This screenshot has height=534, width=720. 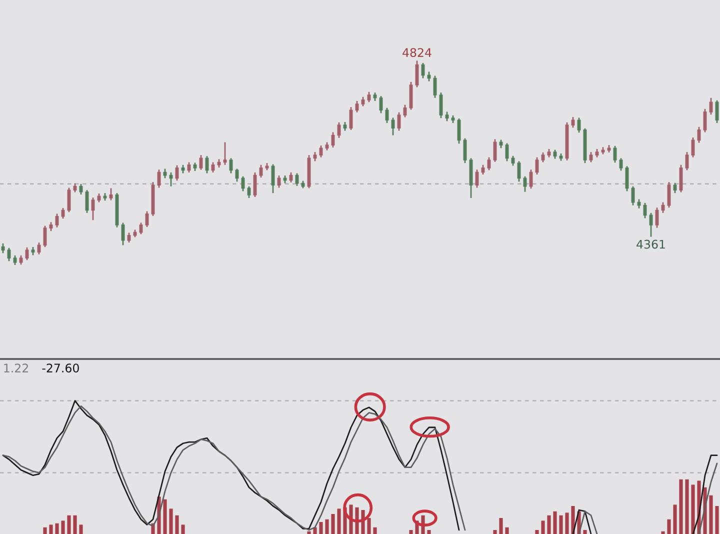 What do you see at coordinates (650, 244) in the screenshot?
I see `annotation: 4361` at bounding box center [650, 244].